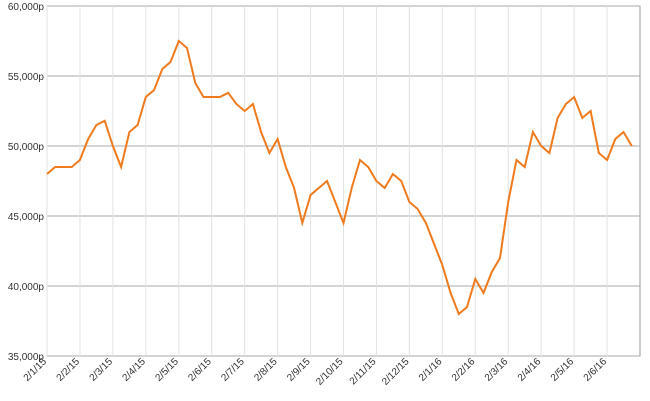 The image size is (650, 401). I want to click on x-tick-label: 2/6/15, so click(200, 370).